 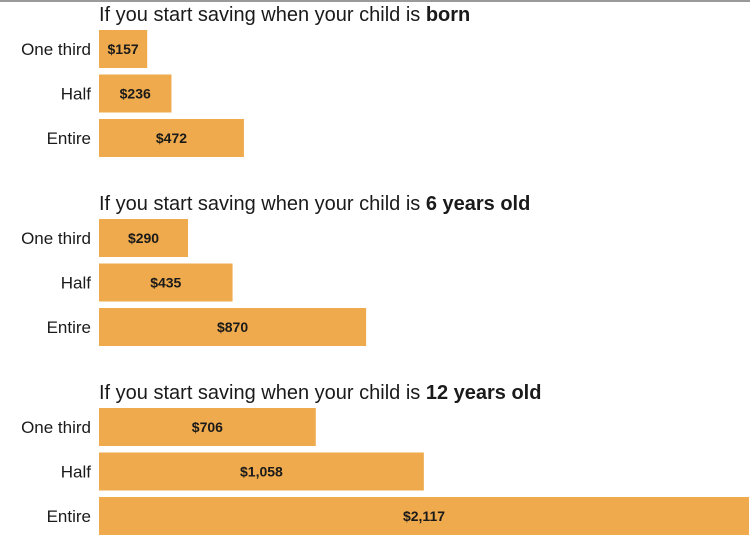 What do you see at coordinates (484, 393) in the screenshot?
I see `panel-title-emphasis: 12 years old` at bounding box center [484, 393].